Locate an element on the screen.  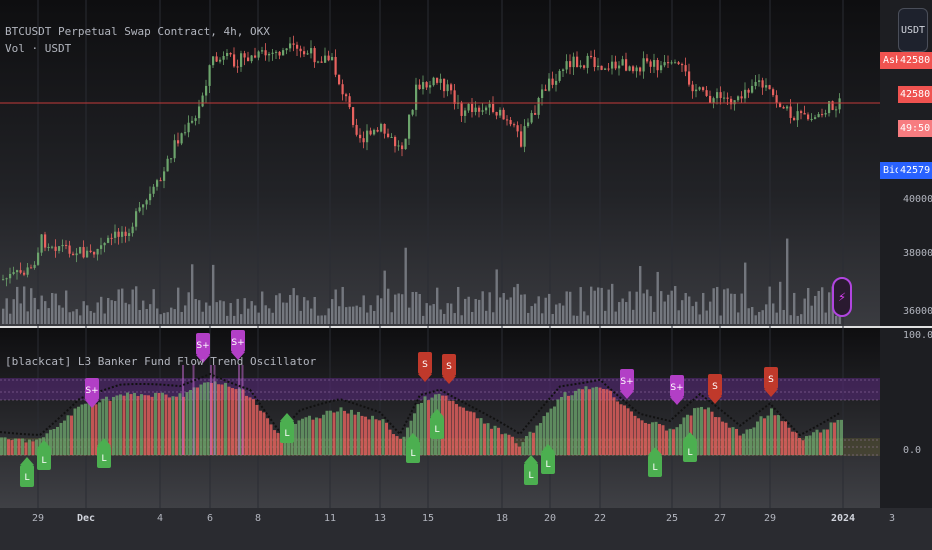
signal-tag-label: S is located at coordinates (449, 367).